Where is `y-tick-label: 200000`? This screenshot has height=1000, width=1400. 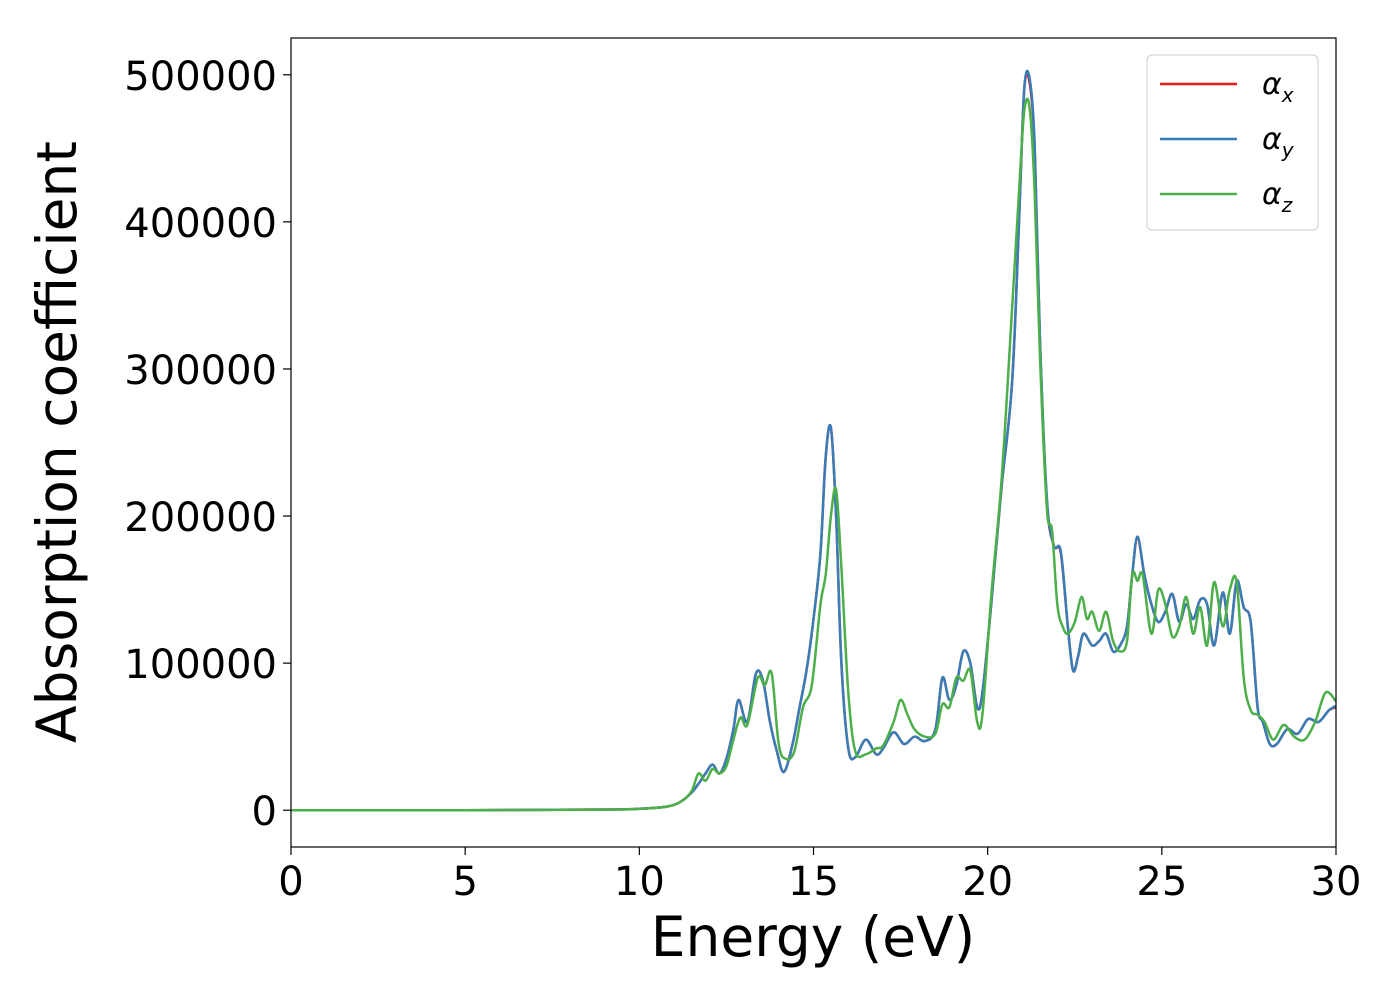 y-tick-label: 200000 is located at coordinates (200, 518).